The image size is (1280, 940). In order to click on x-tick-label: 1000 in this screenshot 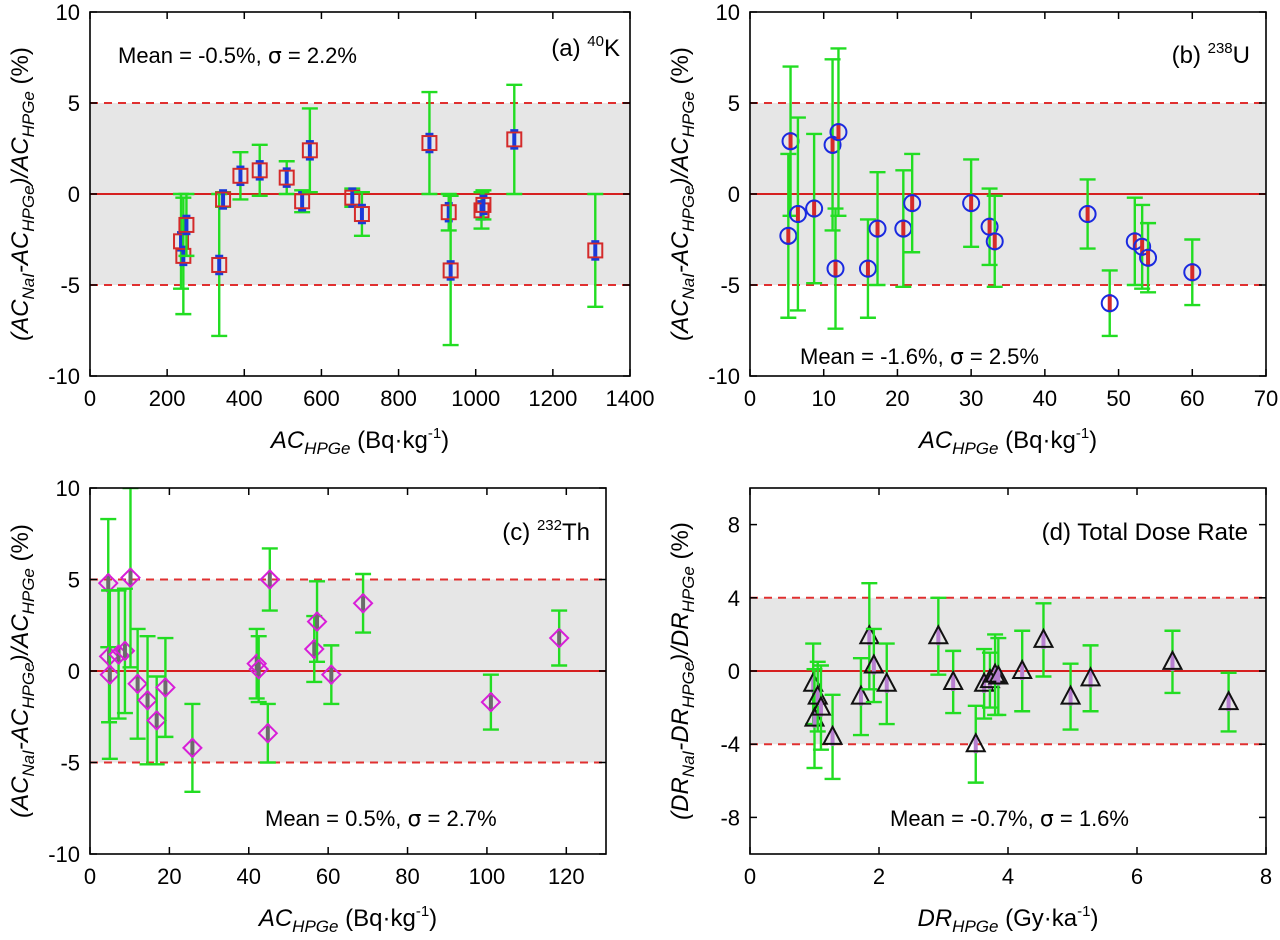, I will do `click(475, 398)`.